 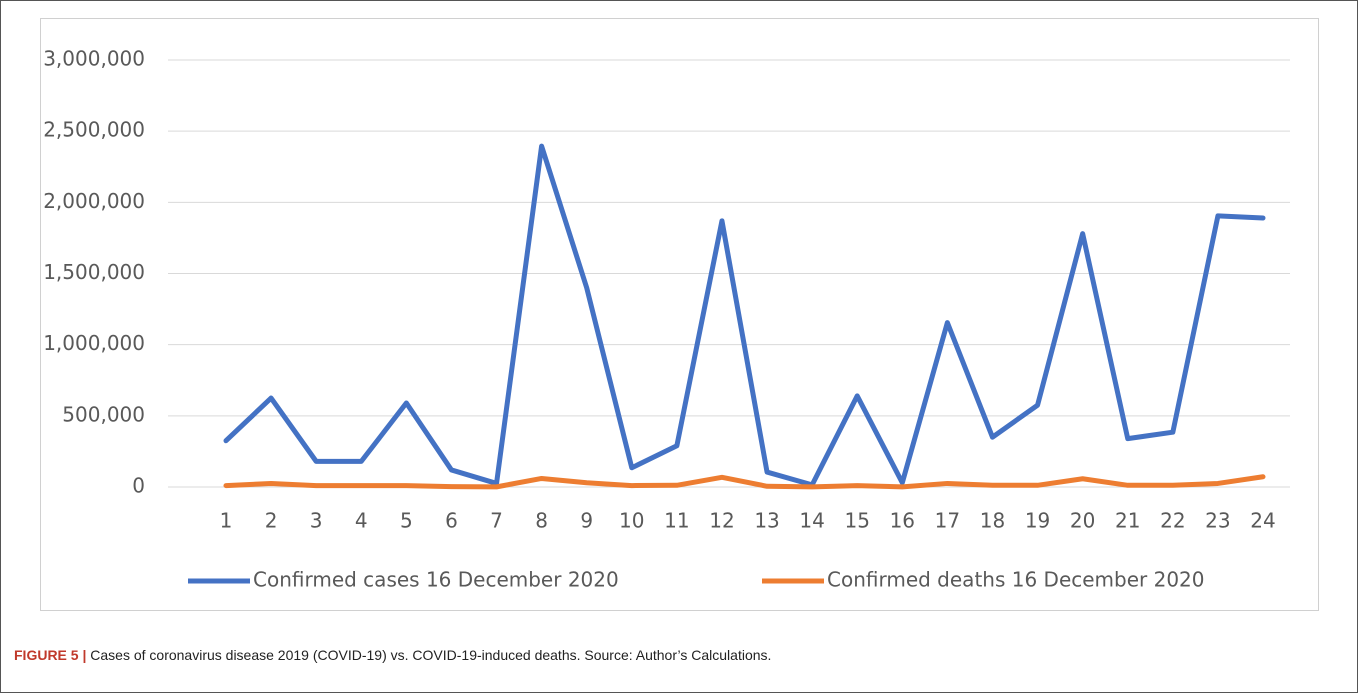 I want to click on x-tick-label: 15, so click(x=856, y=521).